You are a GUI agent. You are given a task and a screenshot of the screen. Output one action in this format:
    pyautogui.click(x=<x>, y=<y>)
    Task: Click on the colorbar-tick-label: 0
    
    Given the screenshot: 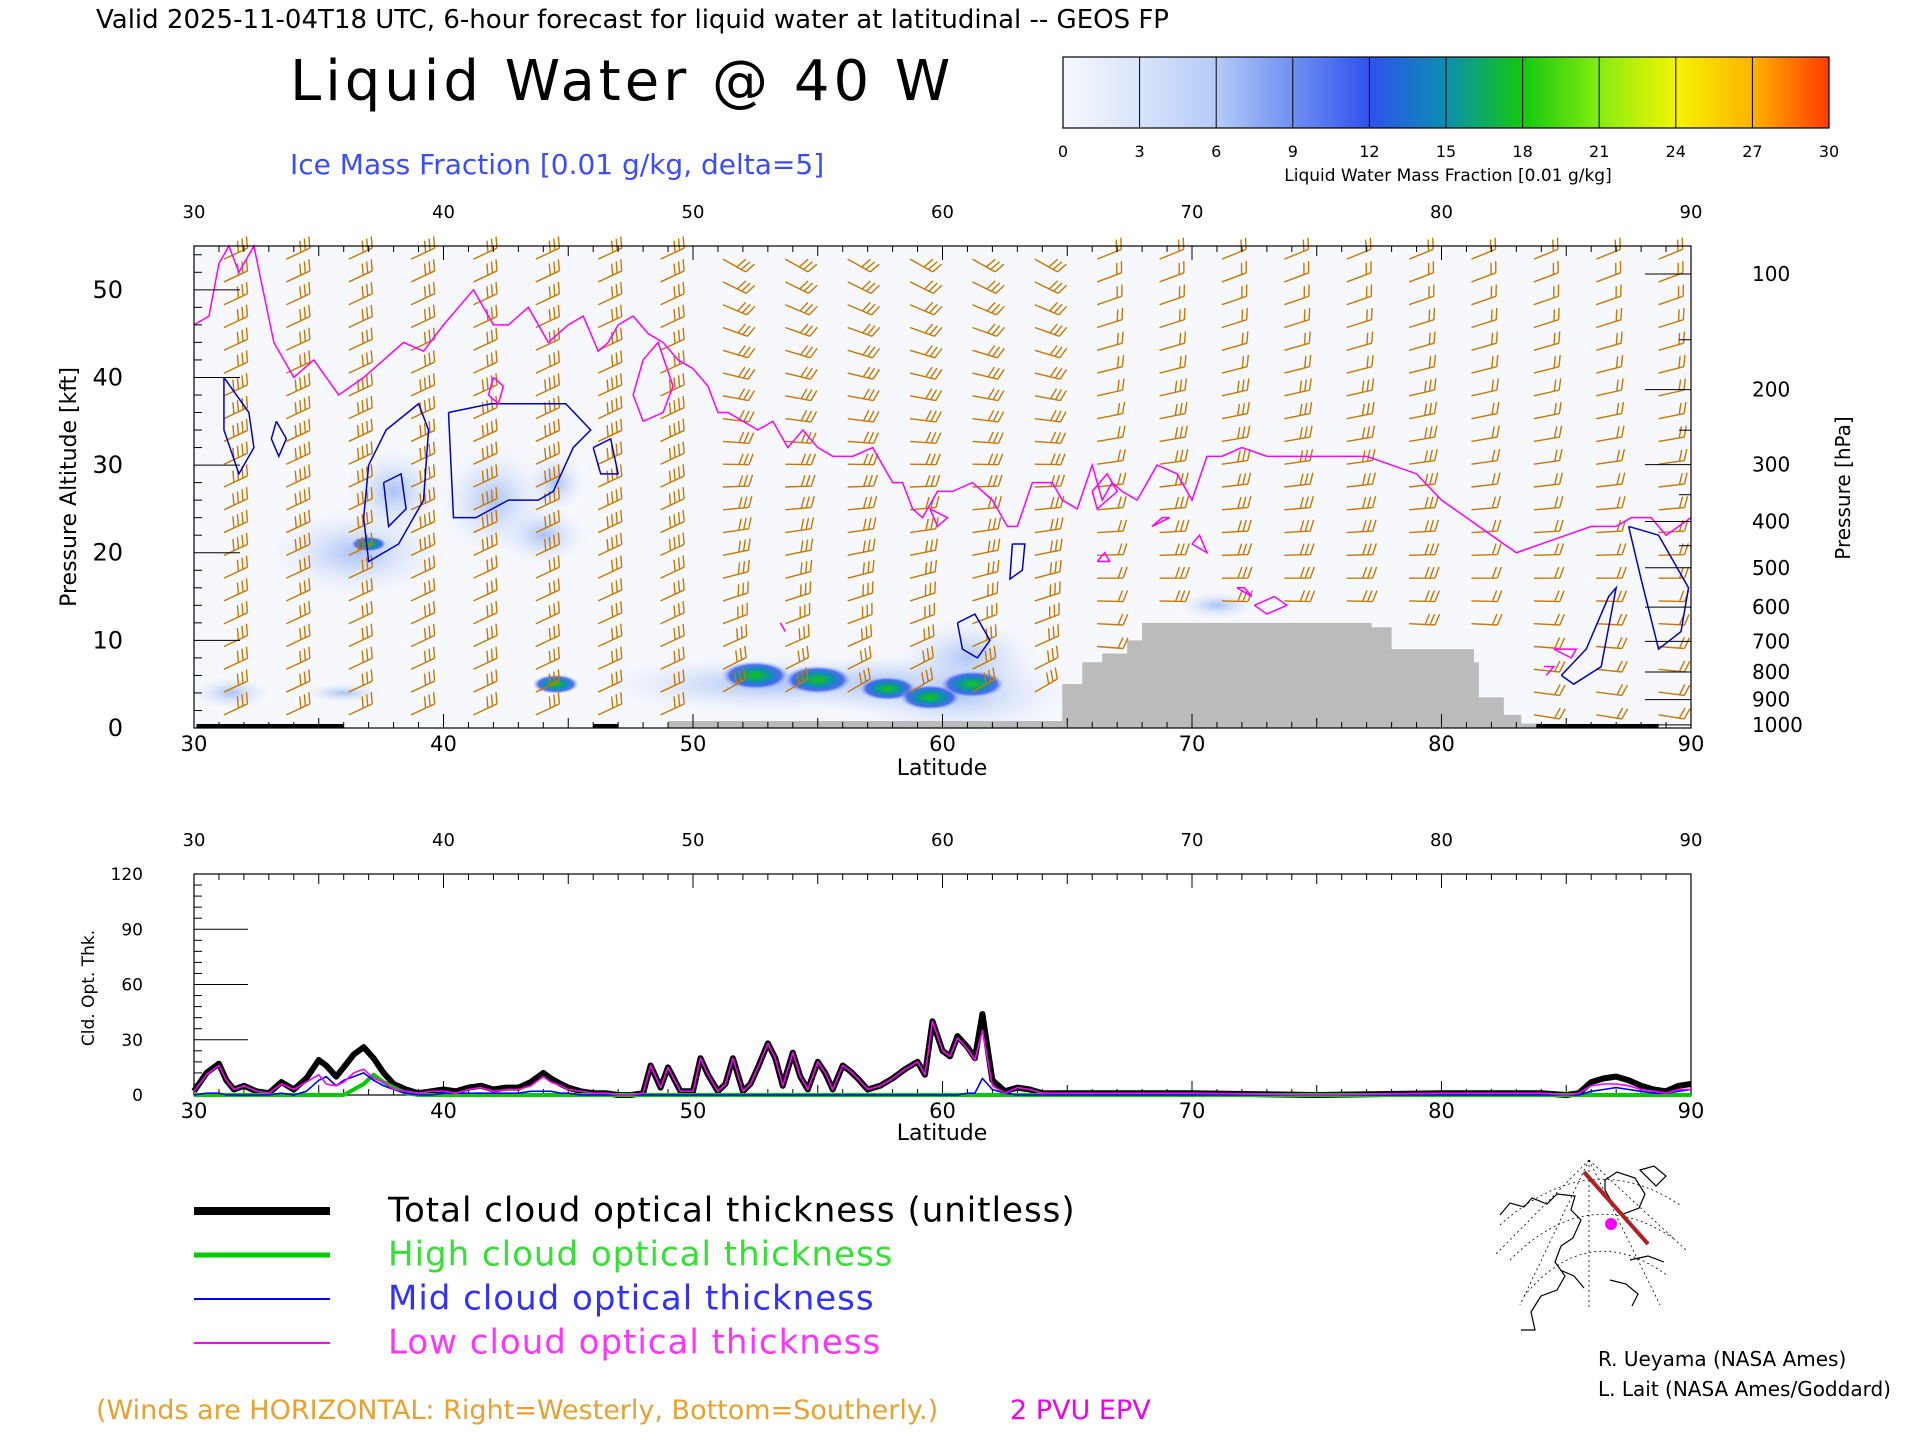 What is the action you would take?
    pyautogui.click(x=1063, y=151)
    